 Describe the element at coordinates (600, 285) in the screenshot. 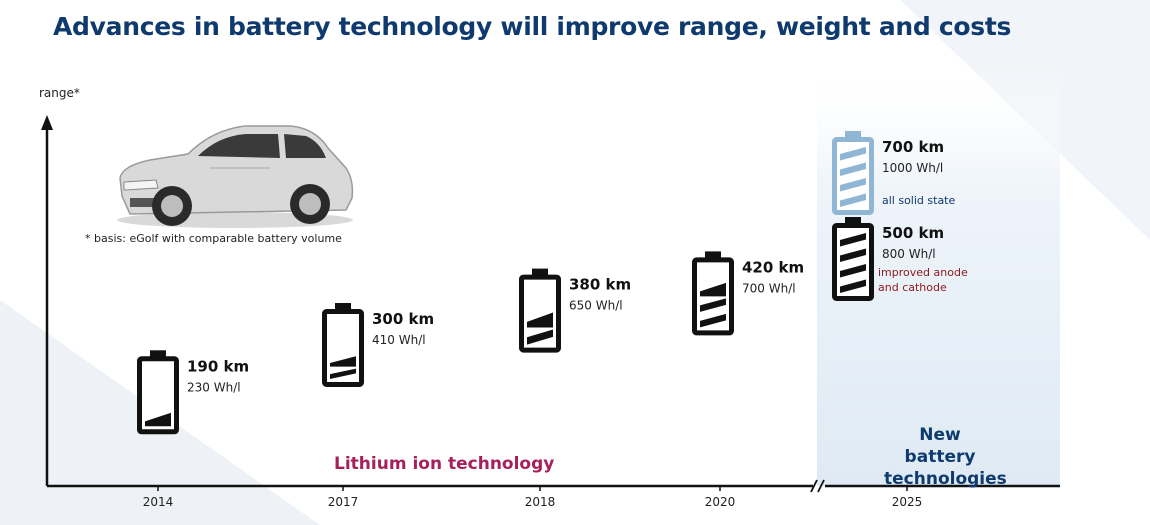

I see `range-label: 380 km` at that location.